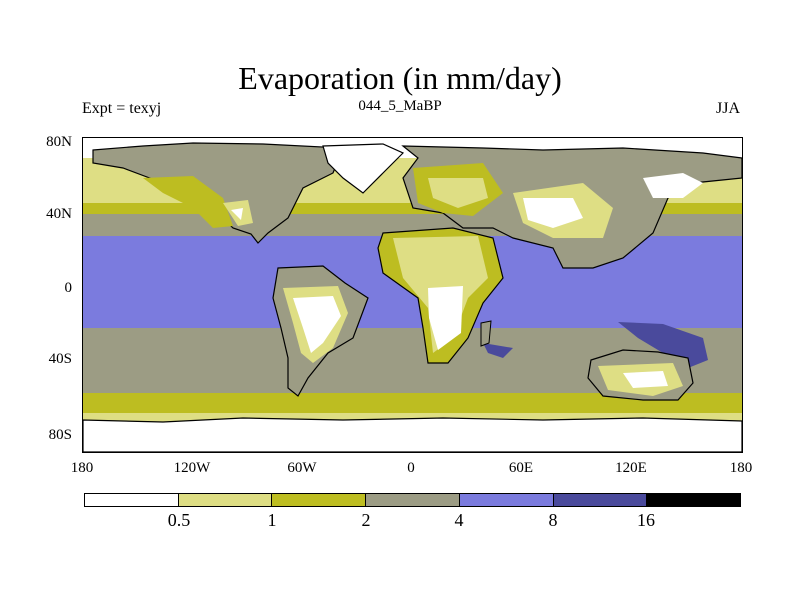  What do you see at coordinates (741, 468) in the screenshot?
I see `lon-label-180e: 180` at bounding box center [741, 468].